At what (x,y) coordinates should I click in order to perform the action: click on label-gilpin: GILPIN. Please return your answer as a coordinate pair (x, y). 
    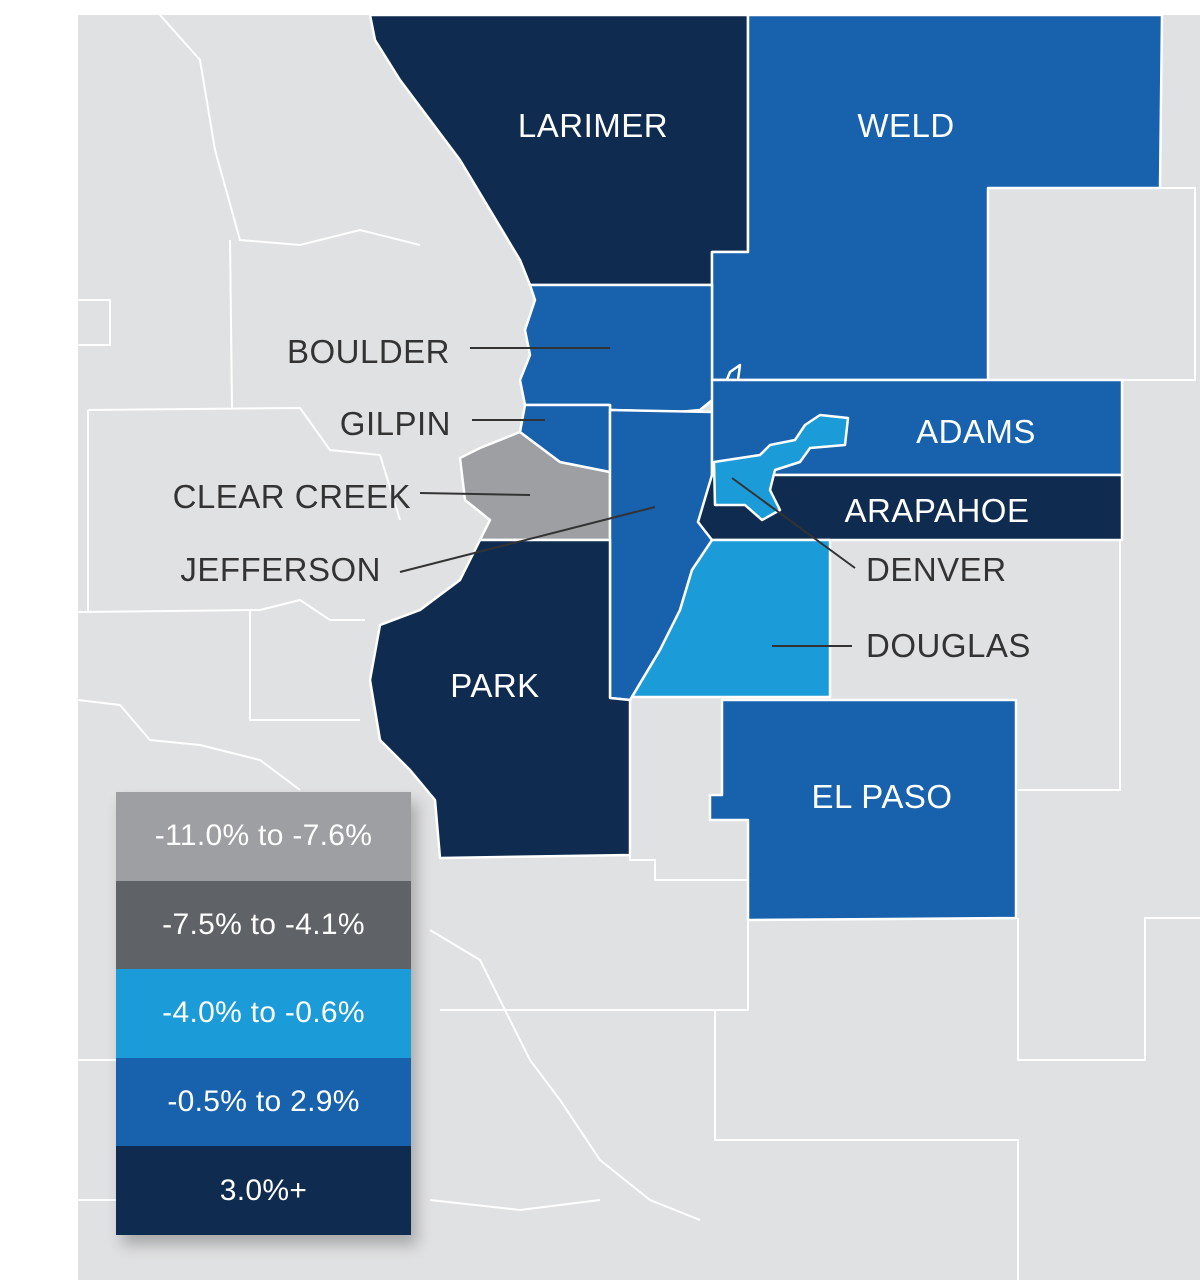
    Looking at the image, I should click on (395, 423).